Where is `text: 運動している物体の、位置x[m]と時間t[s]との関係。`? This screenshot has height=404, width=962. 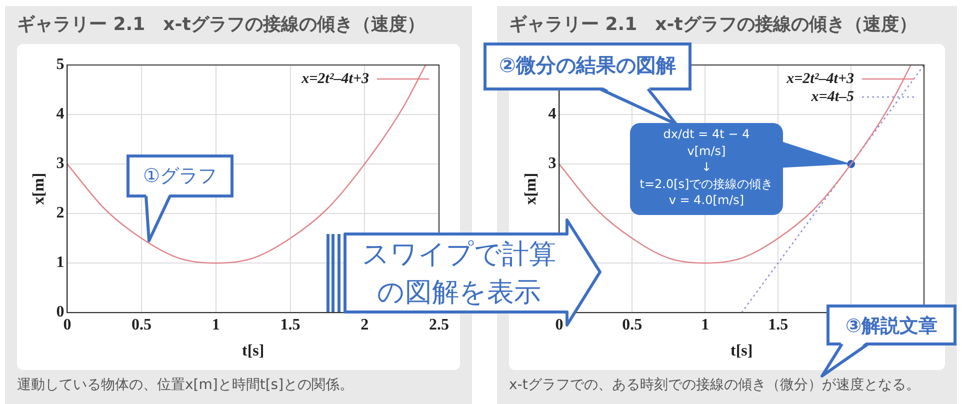
text: 運動している物体の、位置x[m]と時間t[s]との関係。 is located at coordinates (185, 385).